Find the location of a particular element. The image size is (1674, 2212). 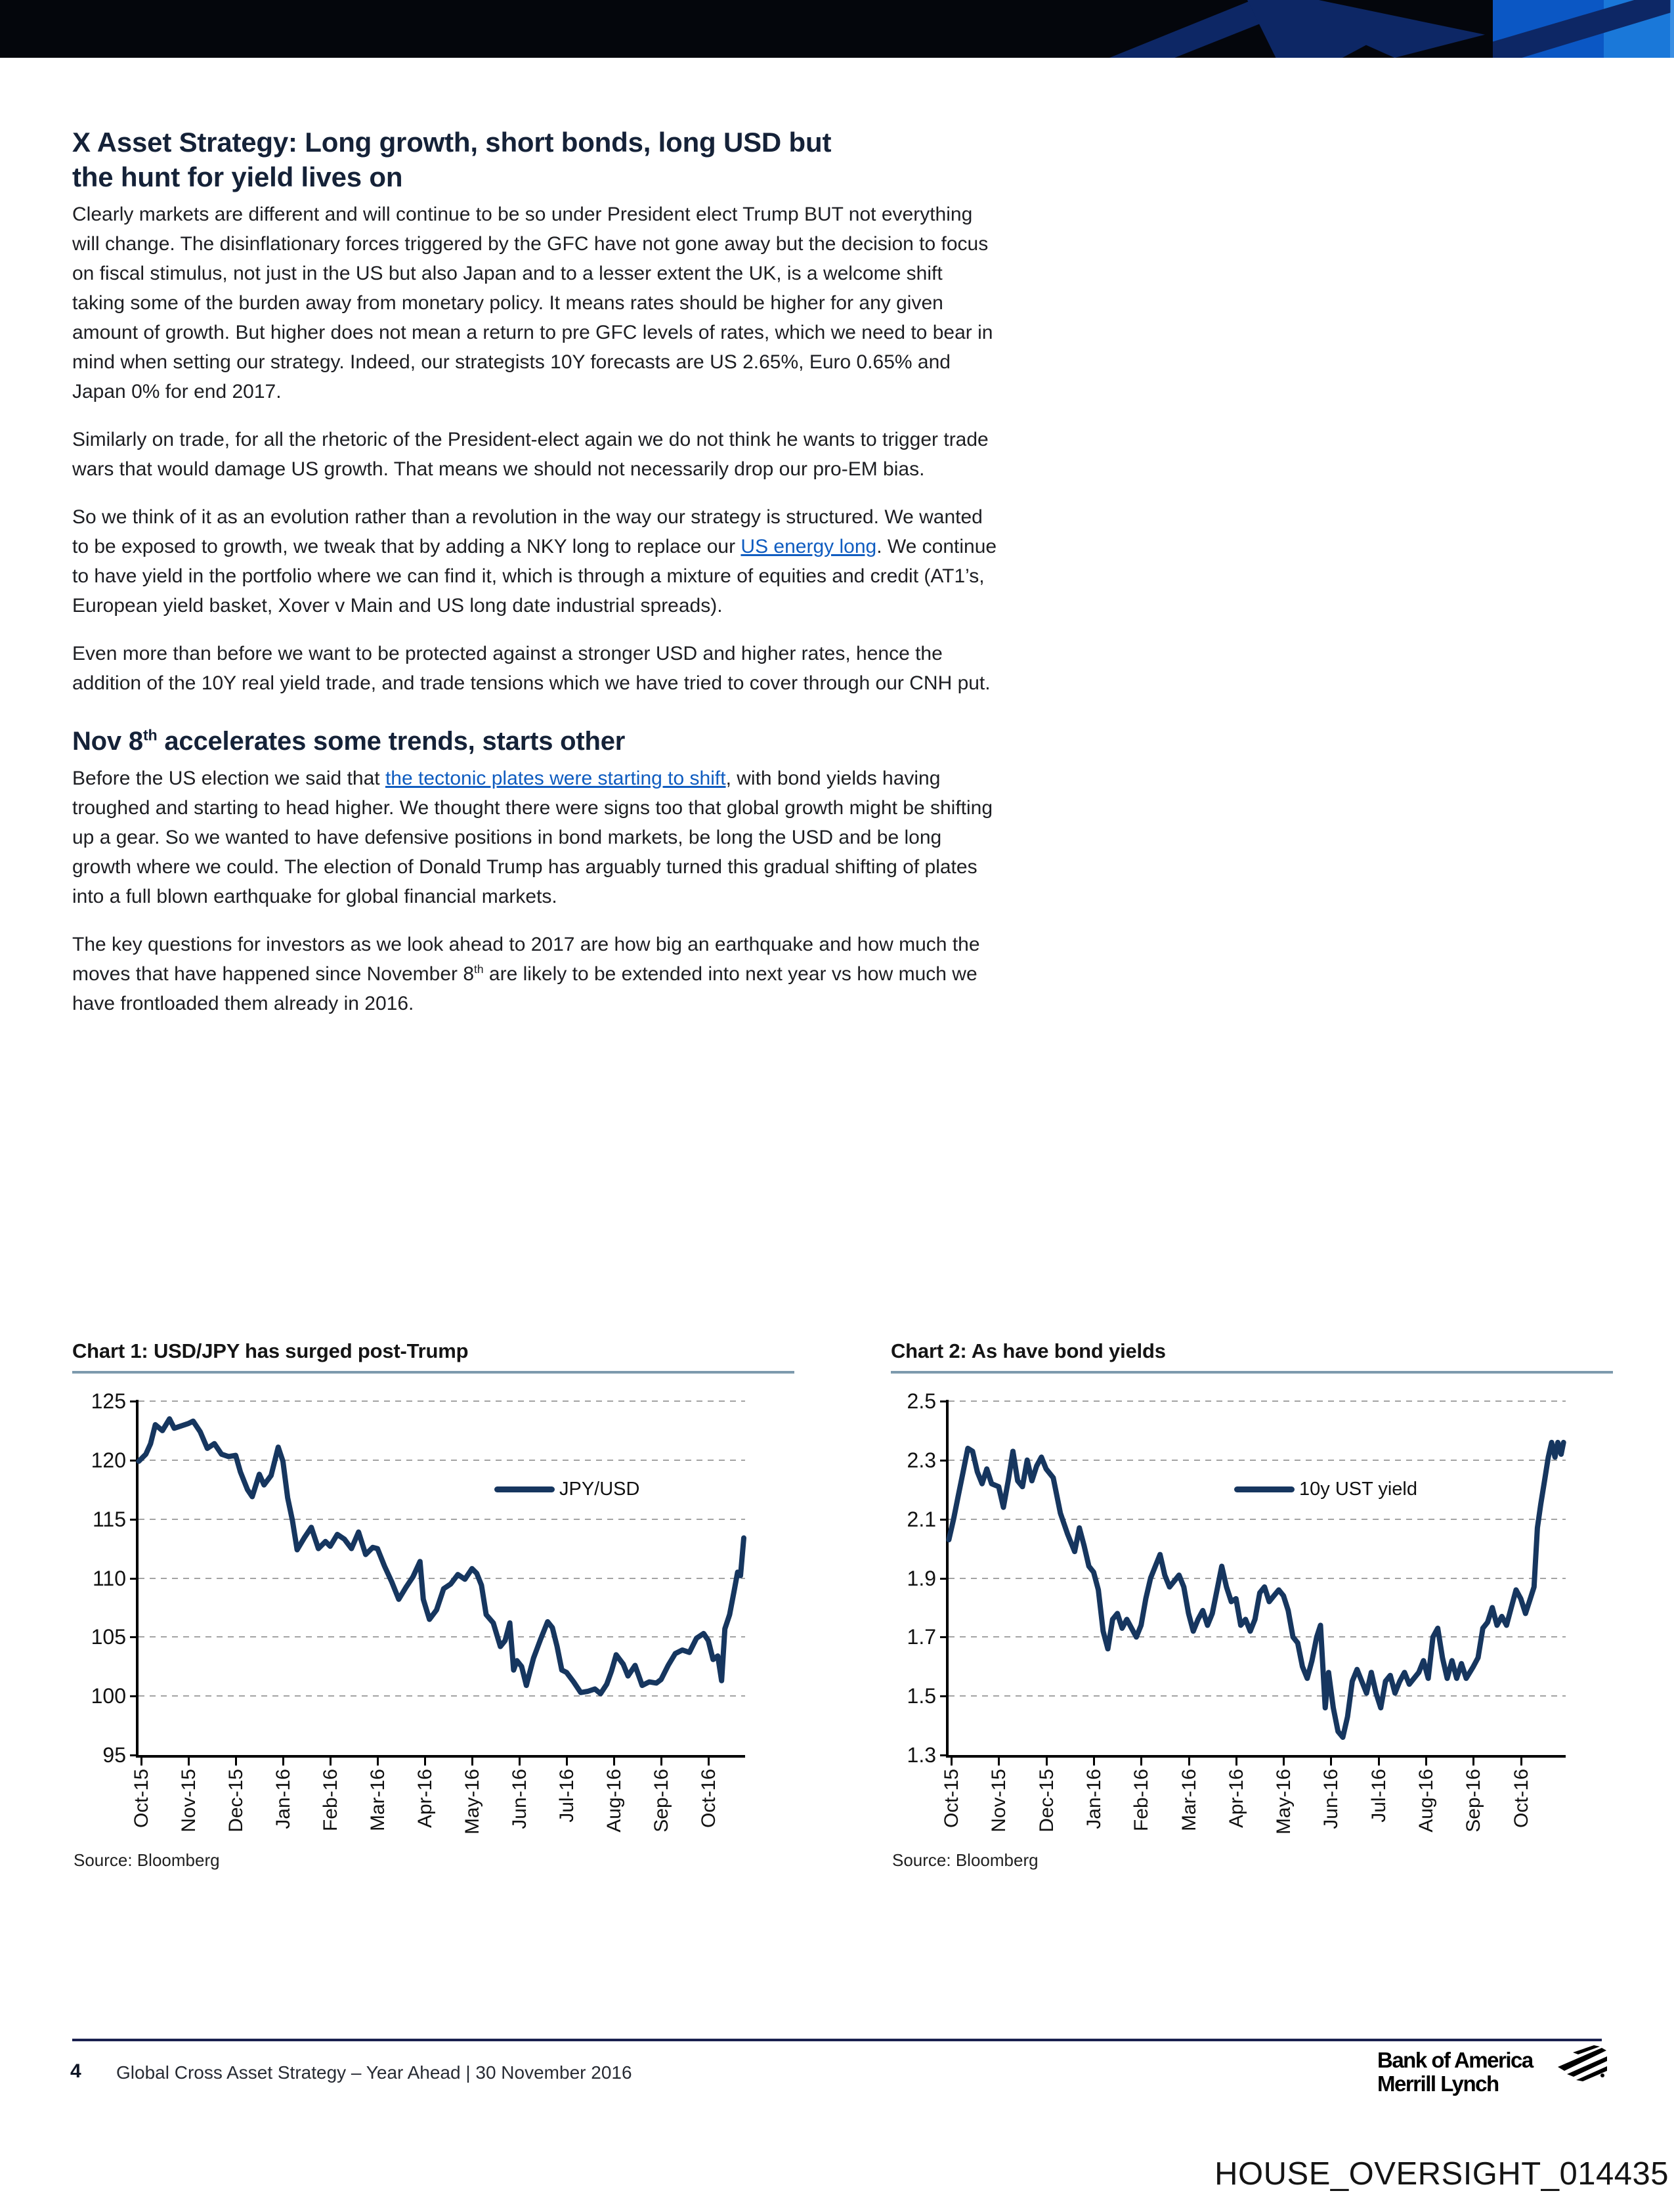

text-run: Nov 8 is located at coordinates (107, 742).